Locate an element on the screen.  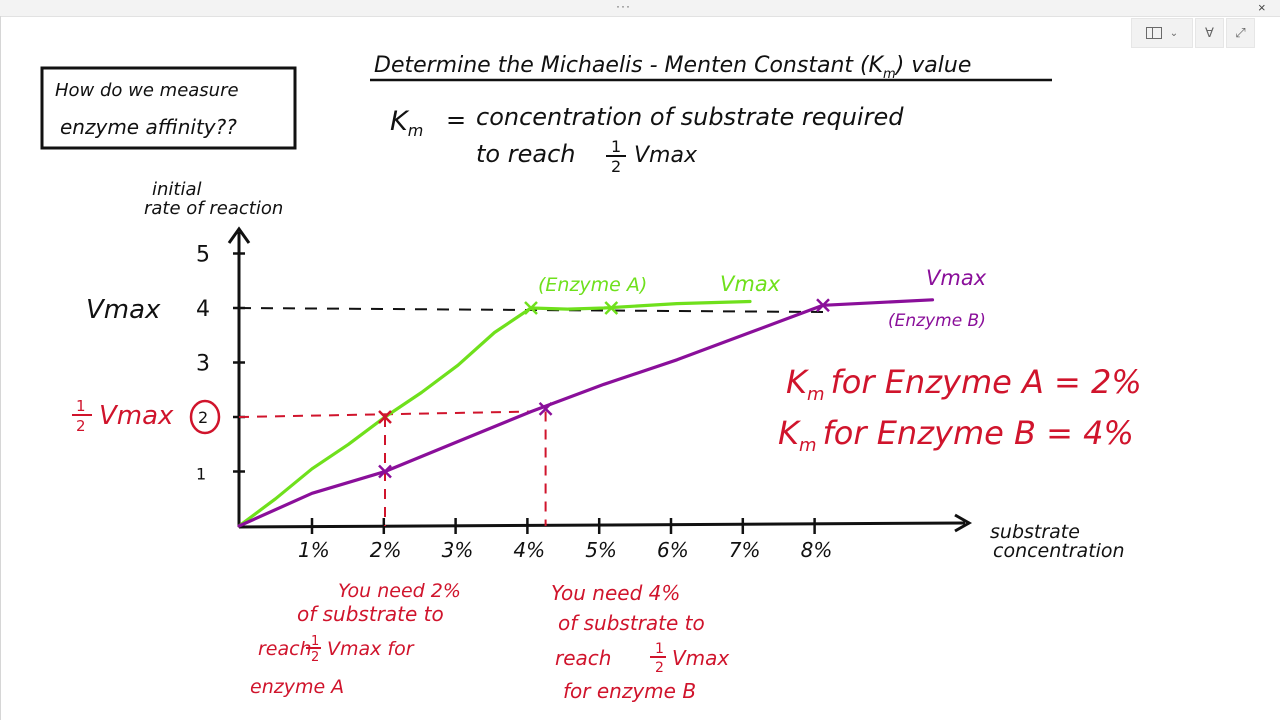
heading-title-post: ) value is located at coordinates (933, 65).